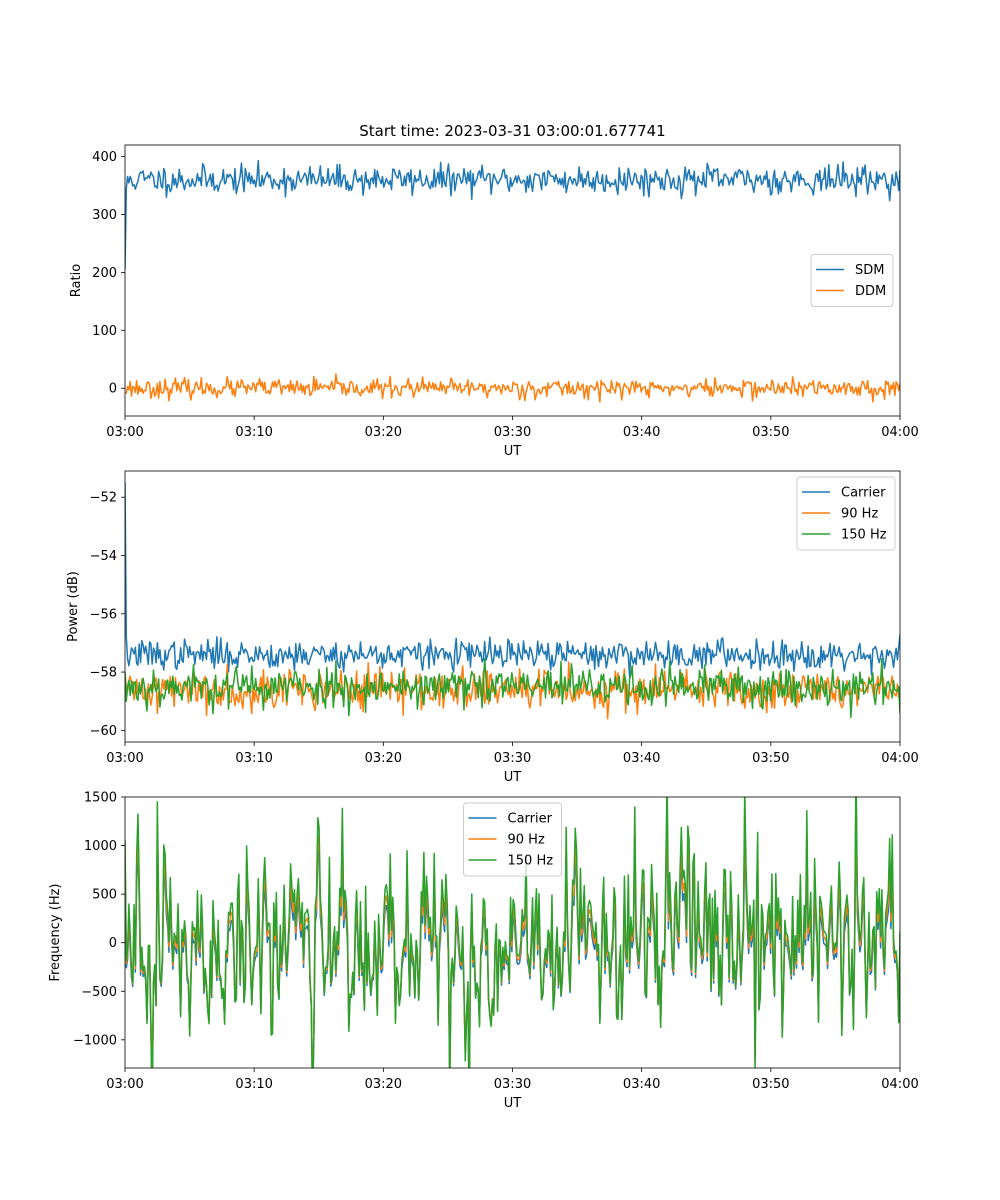  Describe the element at coordinates (104, 895) in the screenshot. I see `y-tick-label: 500` at that location.